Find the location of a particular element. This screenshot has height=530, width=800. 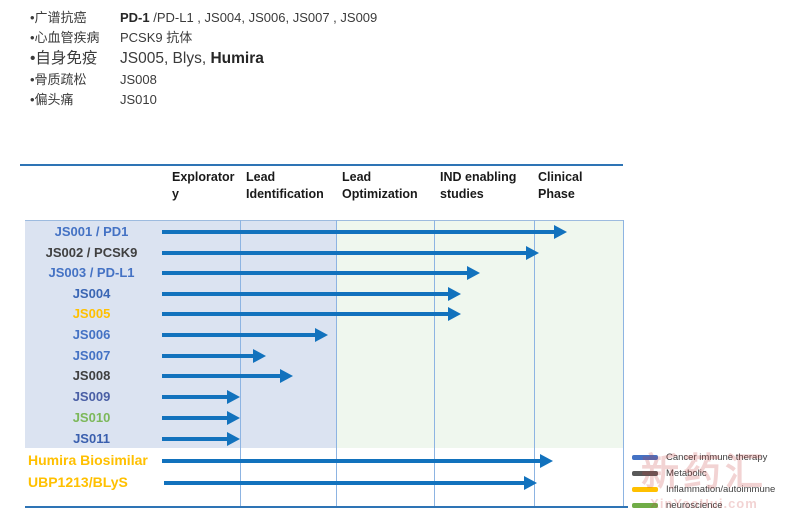

row-label: JS003 / PD-L1 is located at coordinates (91, 272).